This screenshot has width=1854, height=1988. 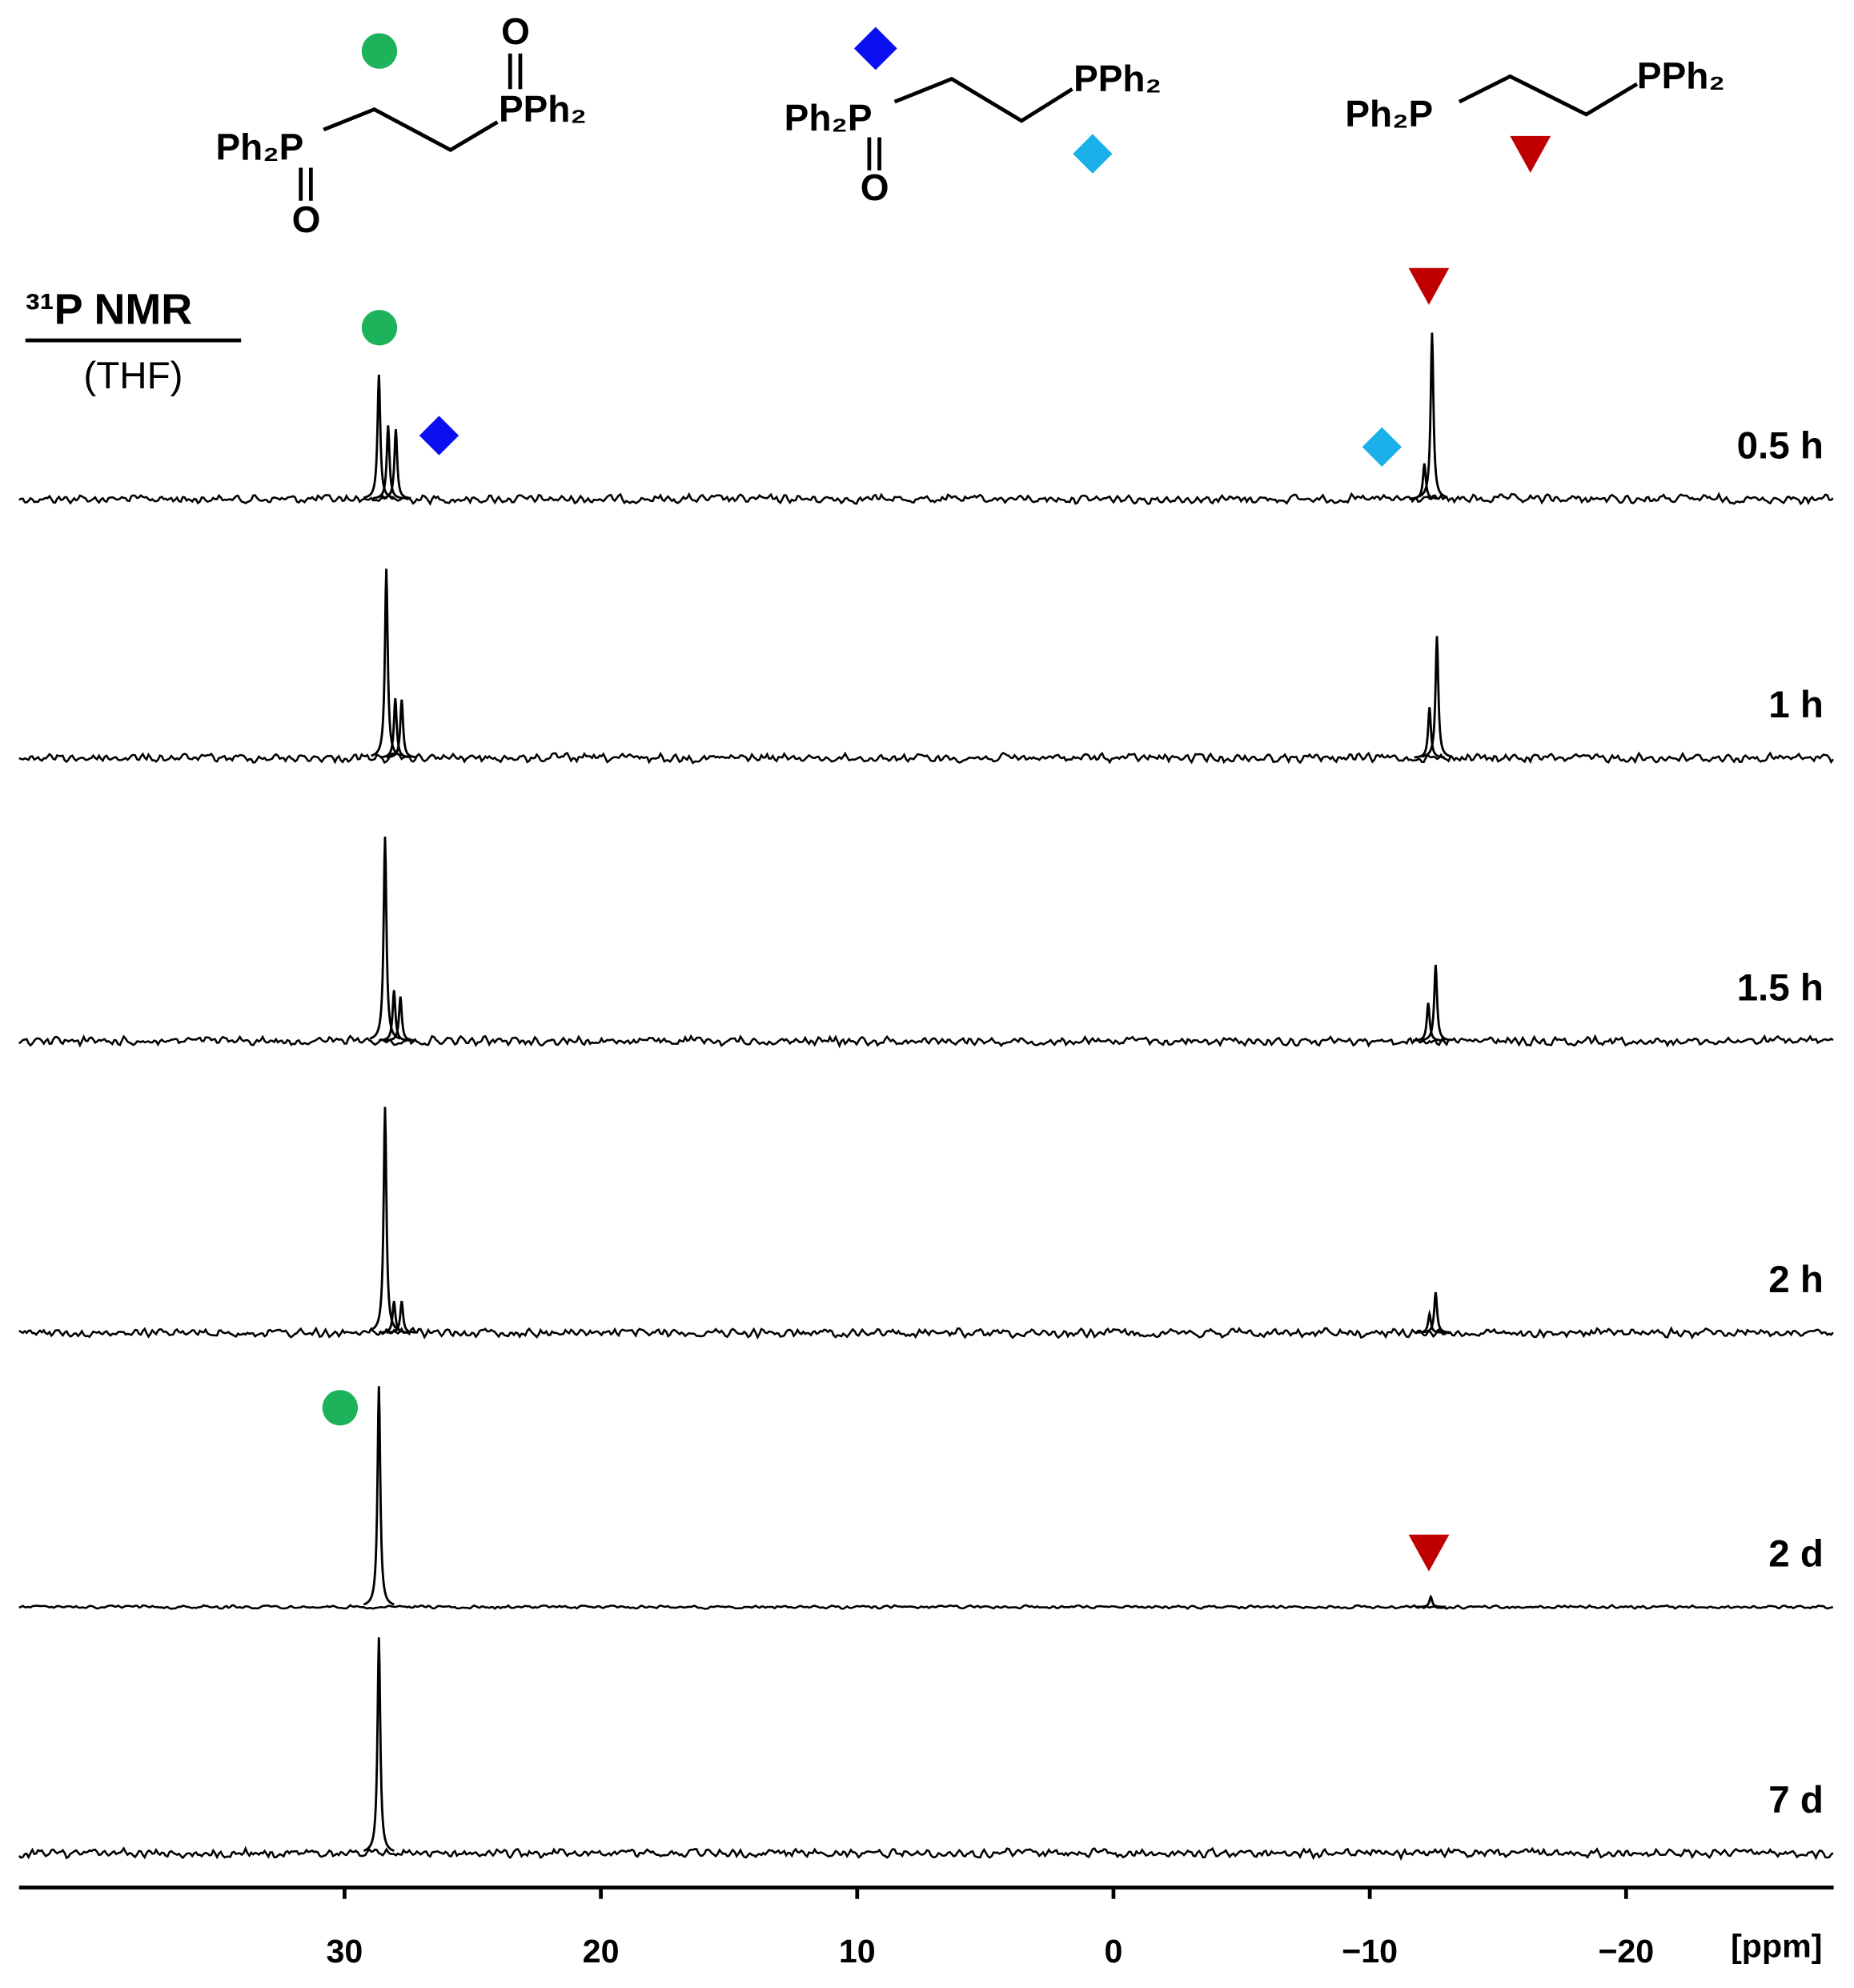 I want to click on series-label: 1.5 h, so click(x=1780, y=987).